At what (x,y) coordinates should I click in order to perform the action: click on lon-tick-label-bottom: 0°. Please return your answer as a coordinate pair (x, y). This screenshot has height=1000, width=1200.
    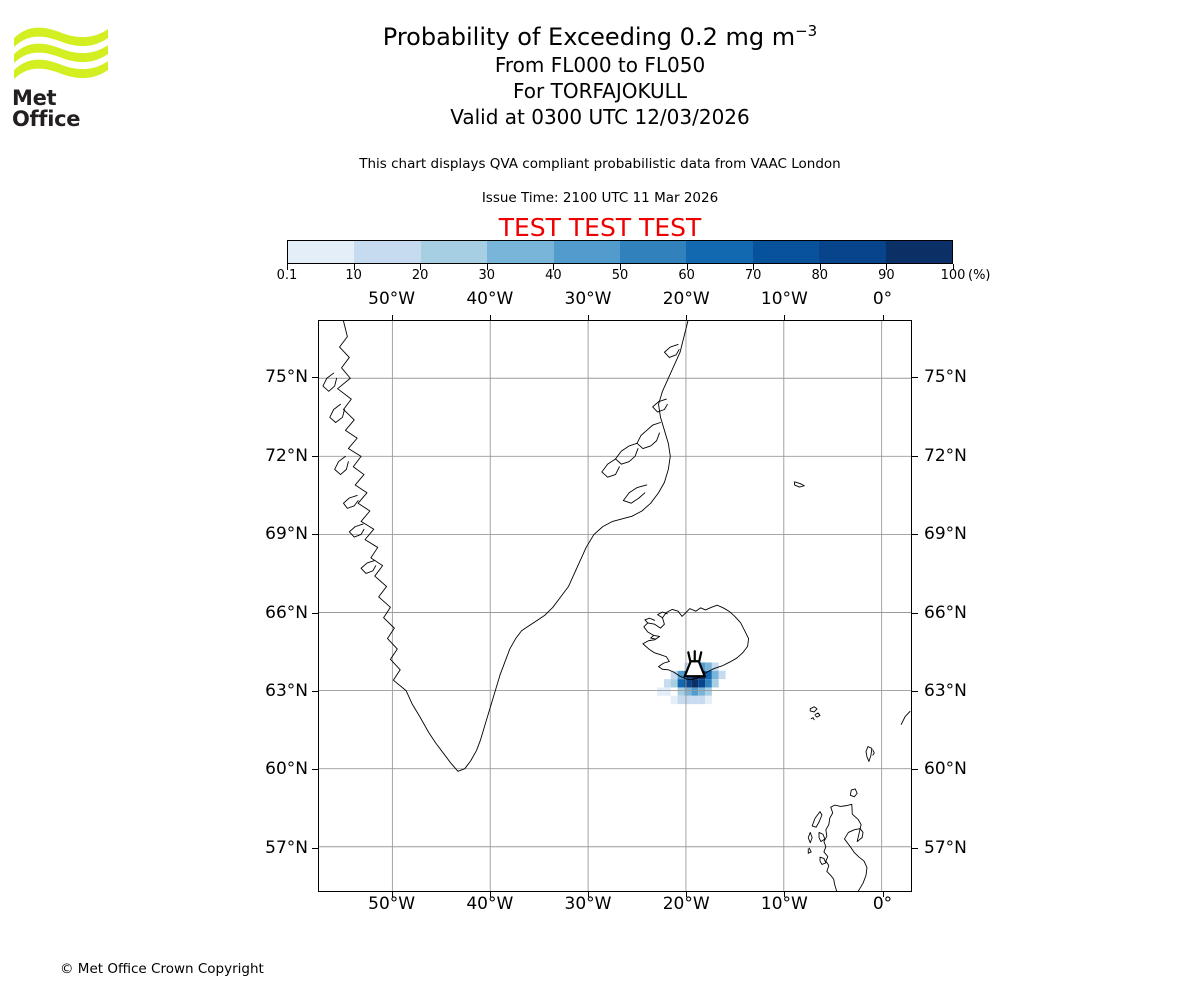
    Looking at the image, I should click on (882, 904).